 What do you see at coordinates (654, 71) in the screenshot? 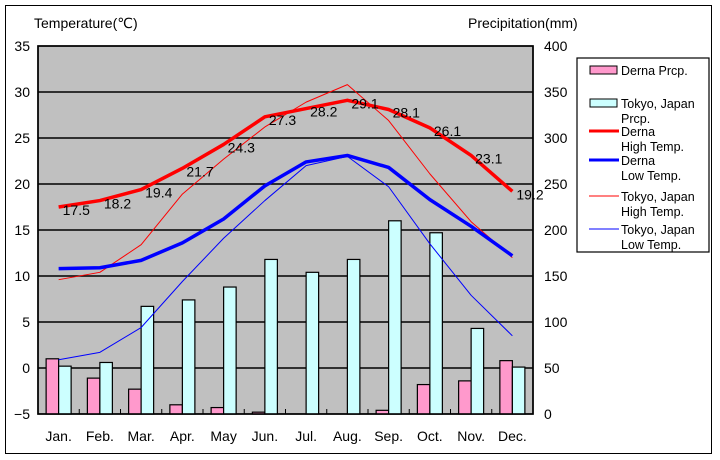
I see `legend-label: Derna Prcp.` at bounding box center [654, 71].